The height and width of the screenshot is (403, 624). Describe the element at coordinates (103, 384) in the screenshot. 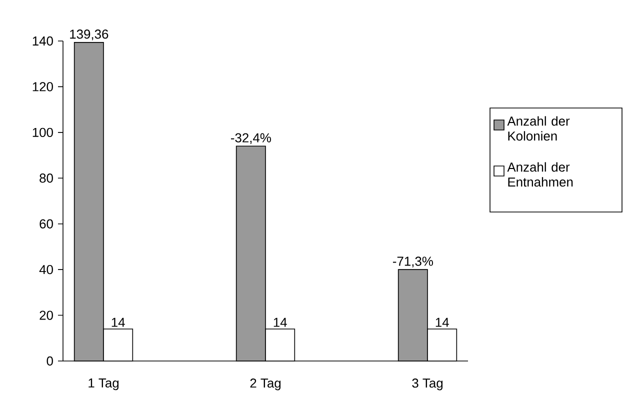

I see `x-tick-label: 1 Tag` at that location.